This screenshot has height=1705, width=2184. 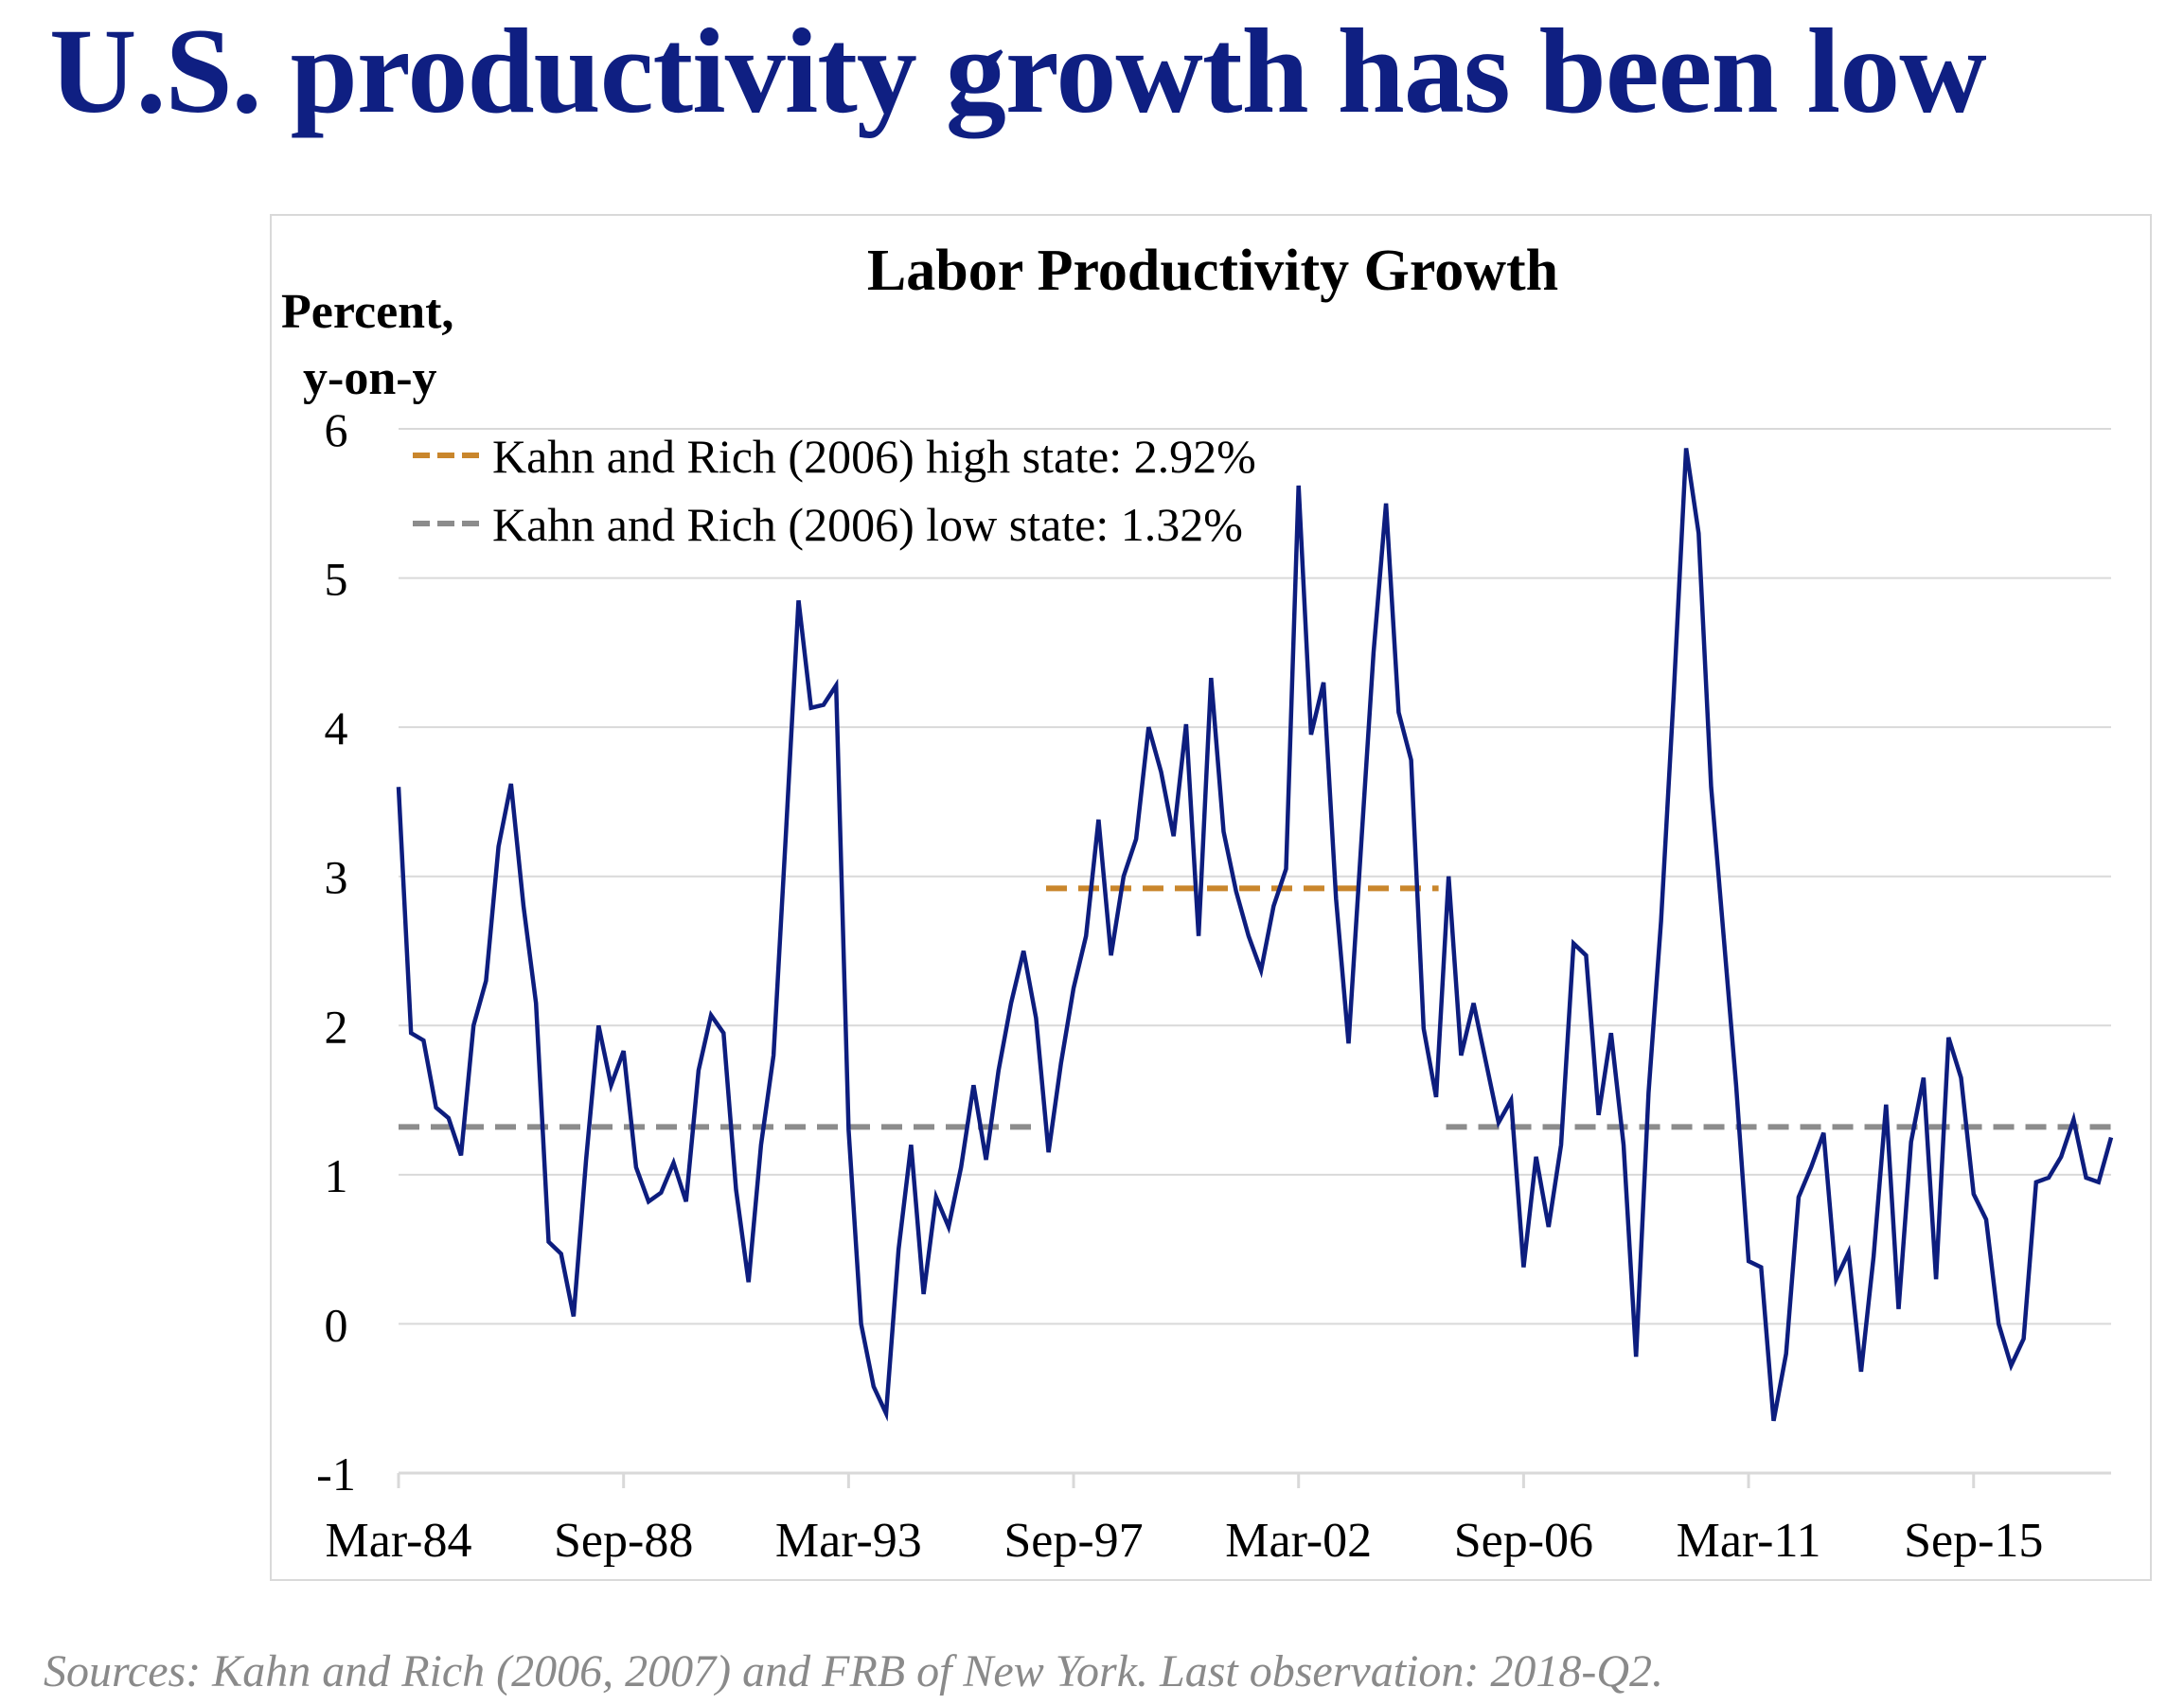 I want to click on x-tick-label: Mar-93, so click(x=848, y=1541).